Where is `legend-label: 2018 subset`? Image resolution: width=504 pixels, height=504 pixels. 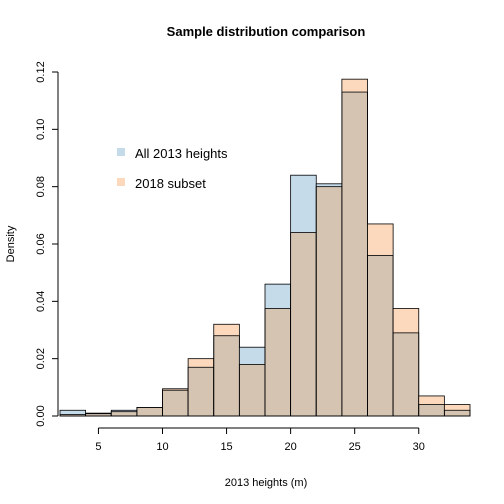
legend-label: 2018 subset is located at coordinates (170, 183).